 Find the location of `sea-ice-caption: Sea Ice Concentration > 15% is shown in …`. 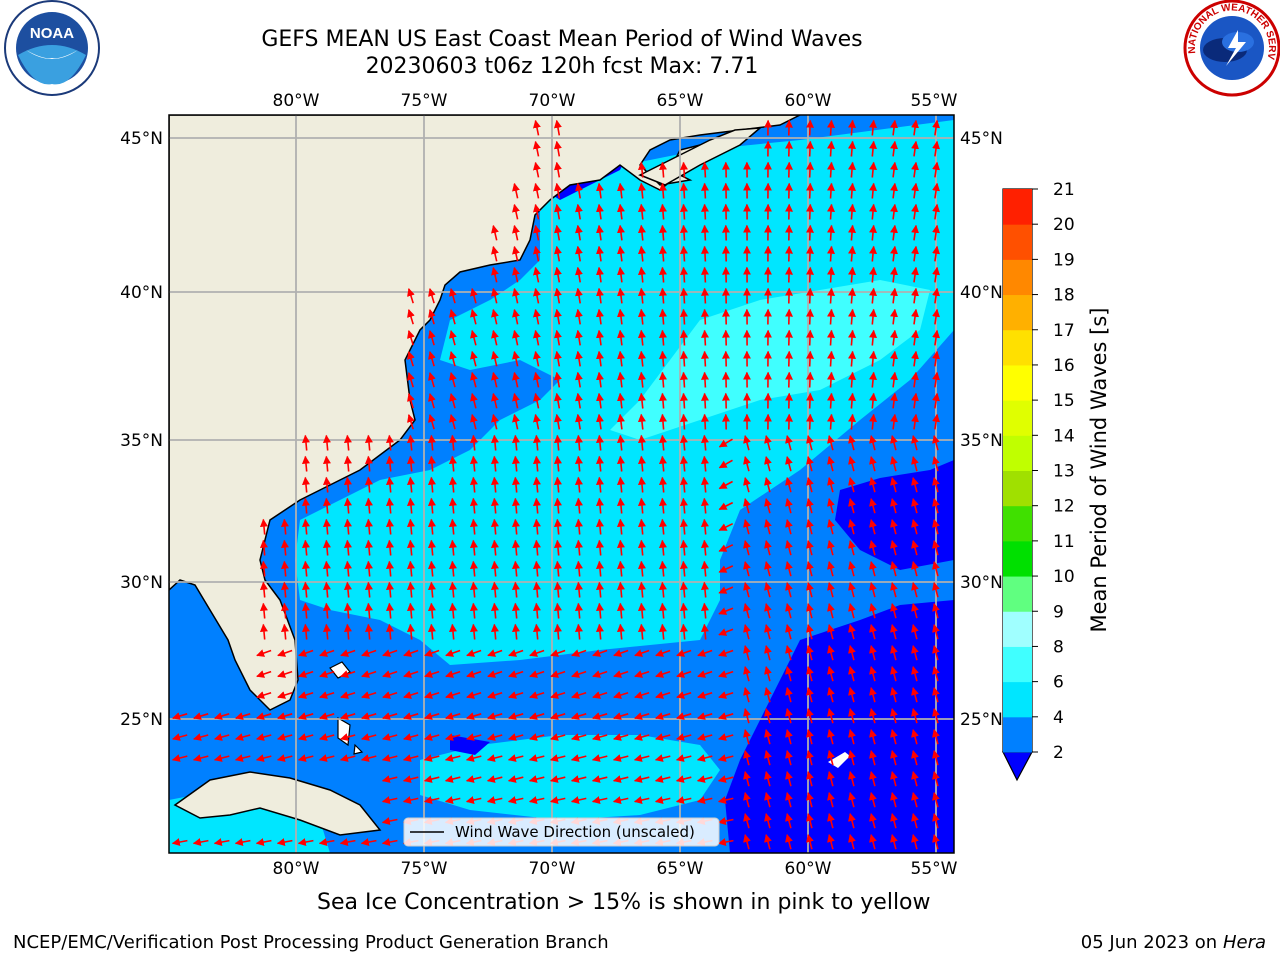

sea-ice-caption: Sea Ice Concentration > 15% is shown in … is located at coordinates (624, 902).